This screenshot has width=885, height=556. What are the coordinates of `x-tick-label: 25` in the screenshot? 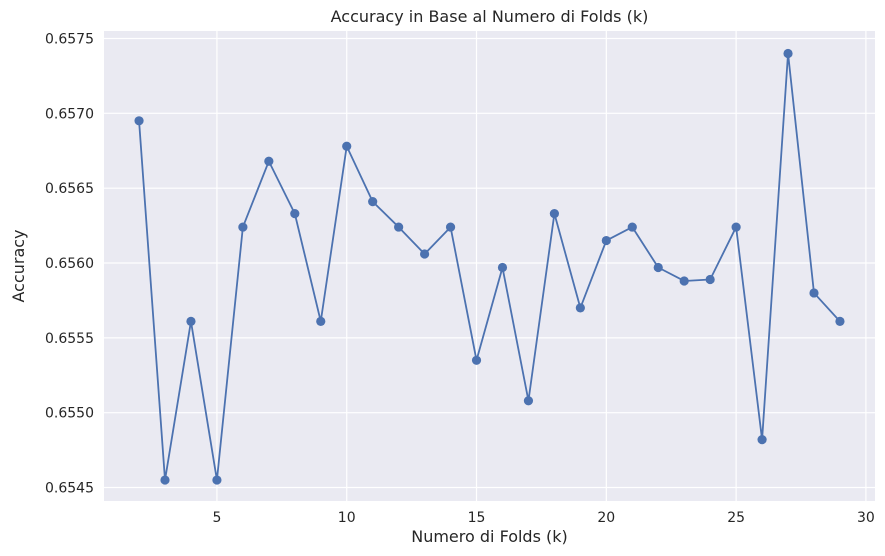 It's located at (736, 518).